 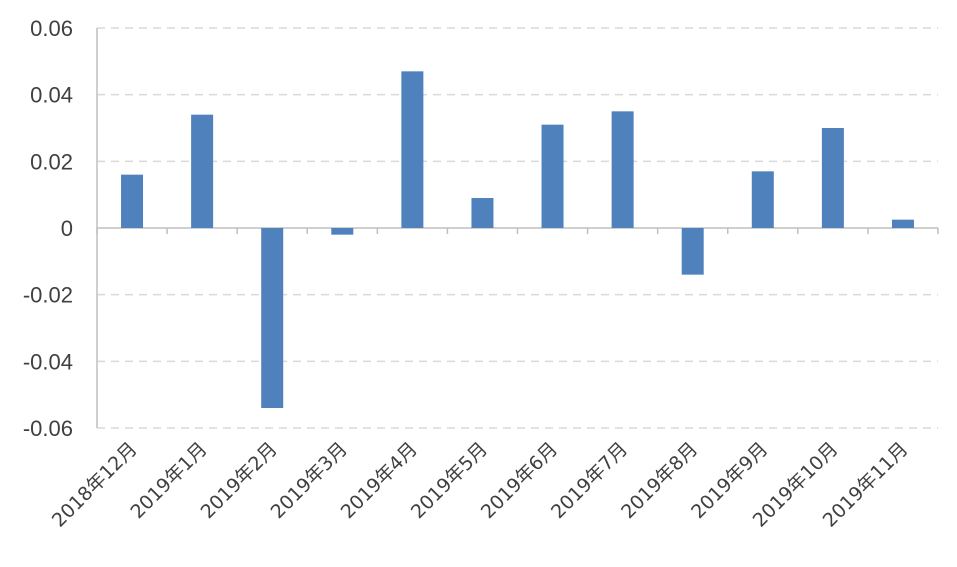 I want to click on y-tick-label: -0.02, so click(x=48, y=295).